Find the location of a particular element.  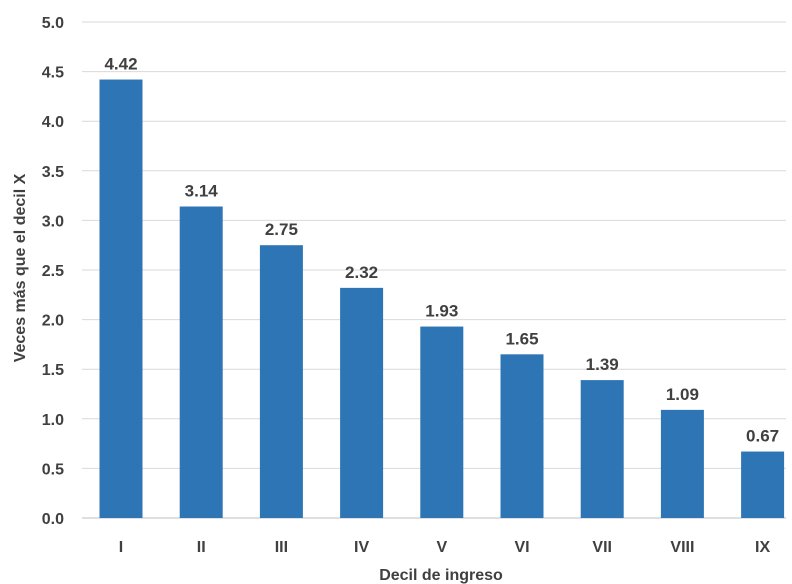

y-axis-ticks: 0.0 0.5 1.0 1.5 2.0 2.5 3.0 3.5 4.0 4.5 5.0 is located at coordinates (53, 271).